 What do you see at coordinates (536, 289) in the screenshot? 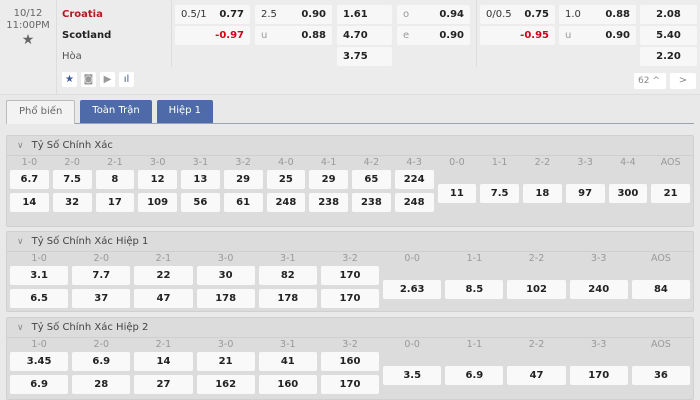
I see `odds-cell: 102` at bounding box center [536, 289].